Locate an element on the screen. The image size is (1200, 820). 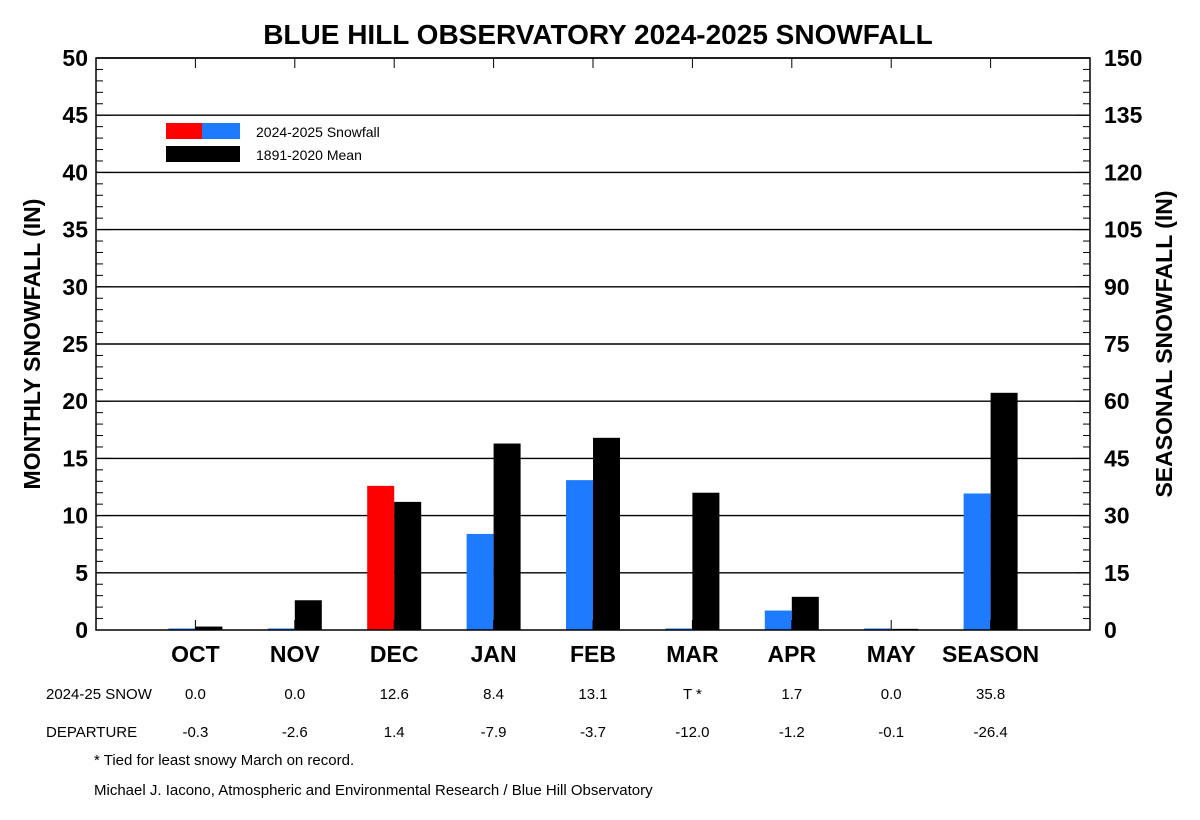
mean-bar-oct is located at coordinates (209, 628).